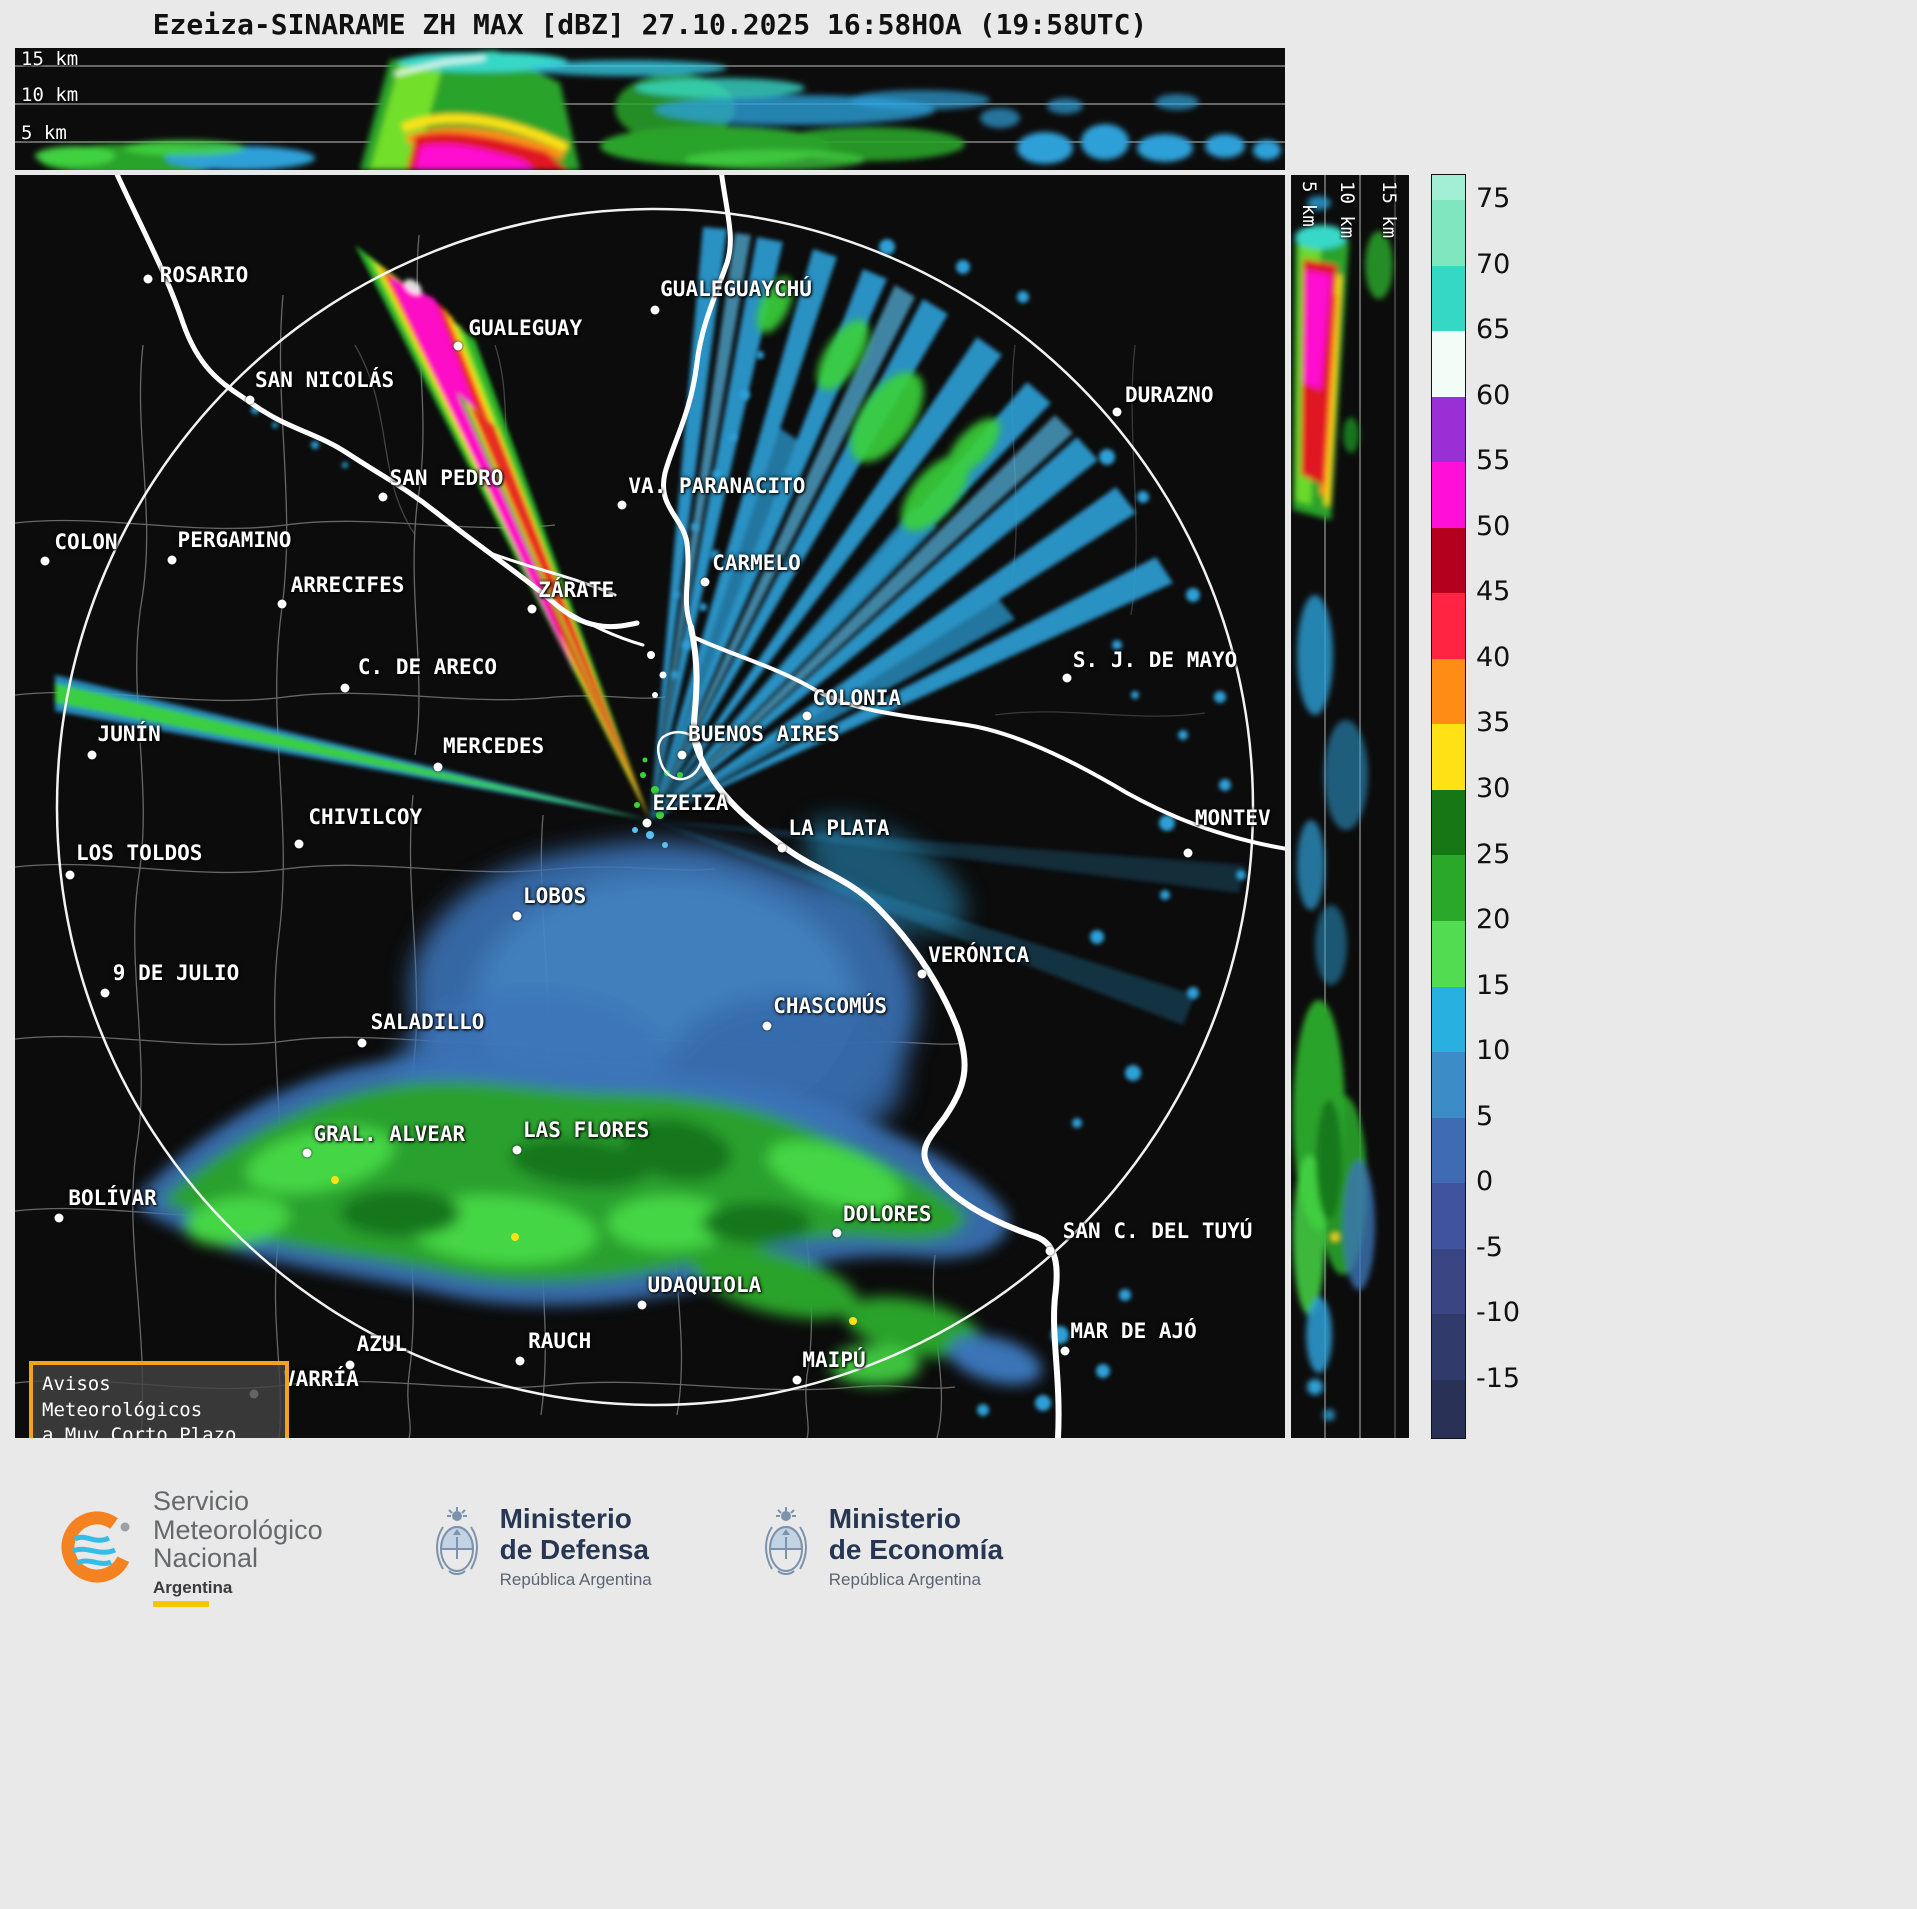 The height and width of the screenshot is (1909, 1917). What do you see at coordinates (586, 1129) in the screenshot?
I see `city-label: LAS FLORES` at bounding box center [586, 1129].